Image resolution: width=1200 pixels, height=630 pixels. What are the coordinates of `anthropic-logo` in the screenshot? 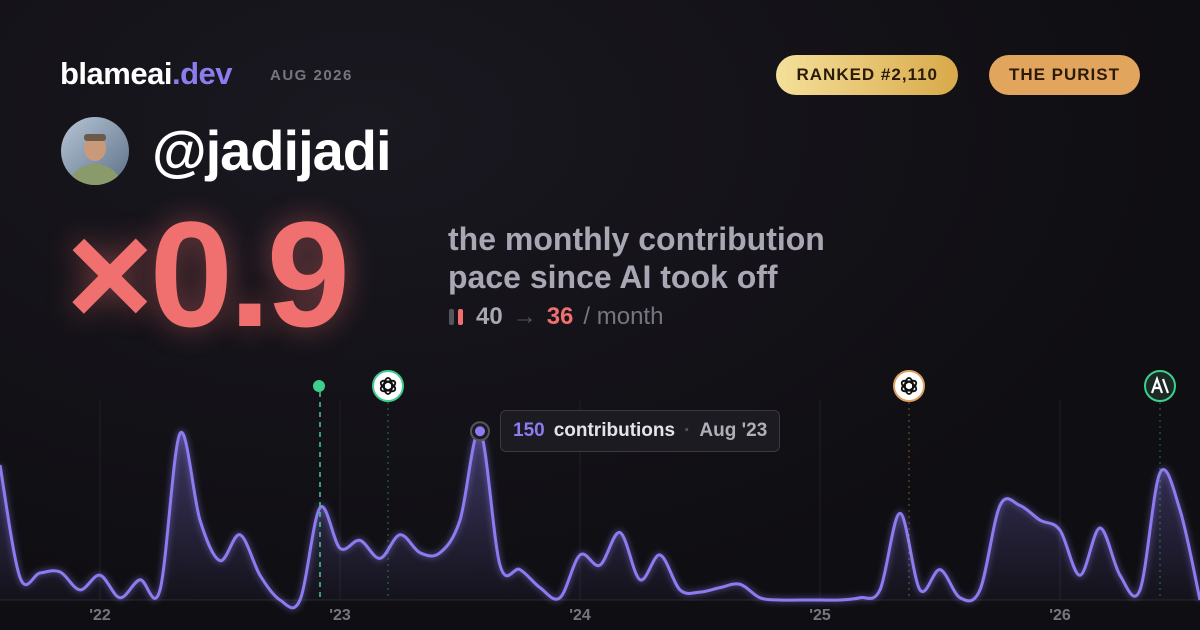 It's located at (1160, 384).